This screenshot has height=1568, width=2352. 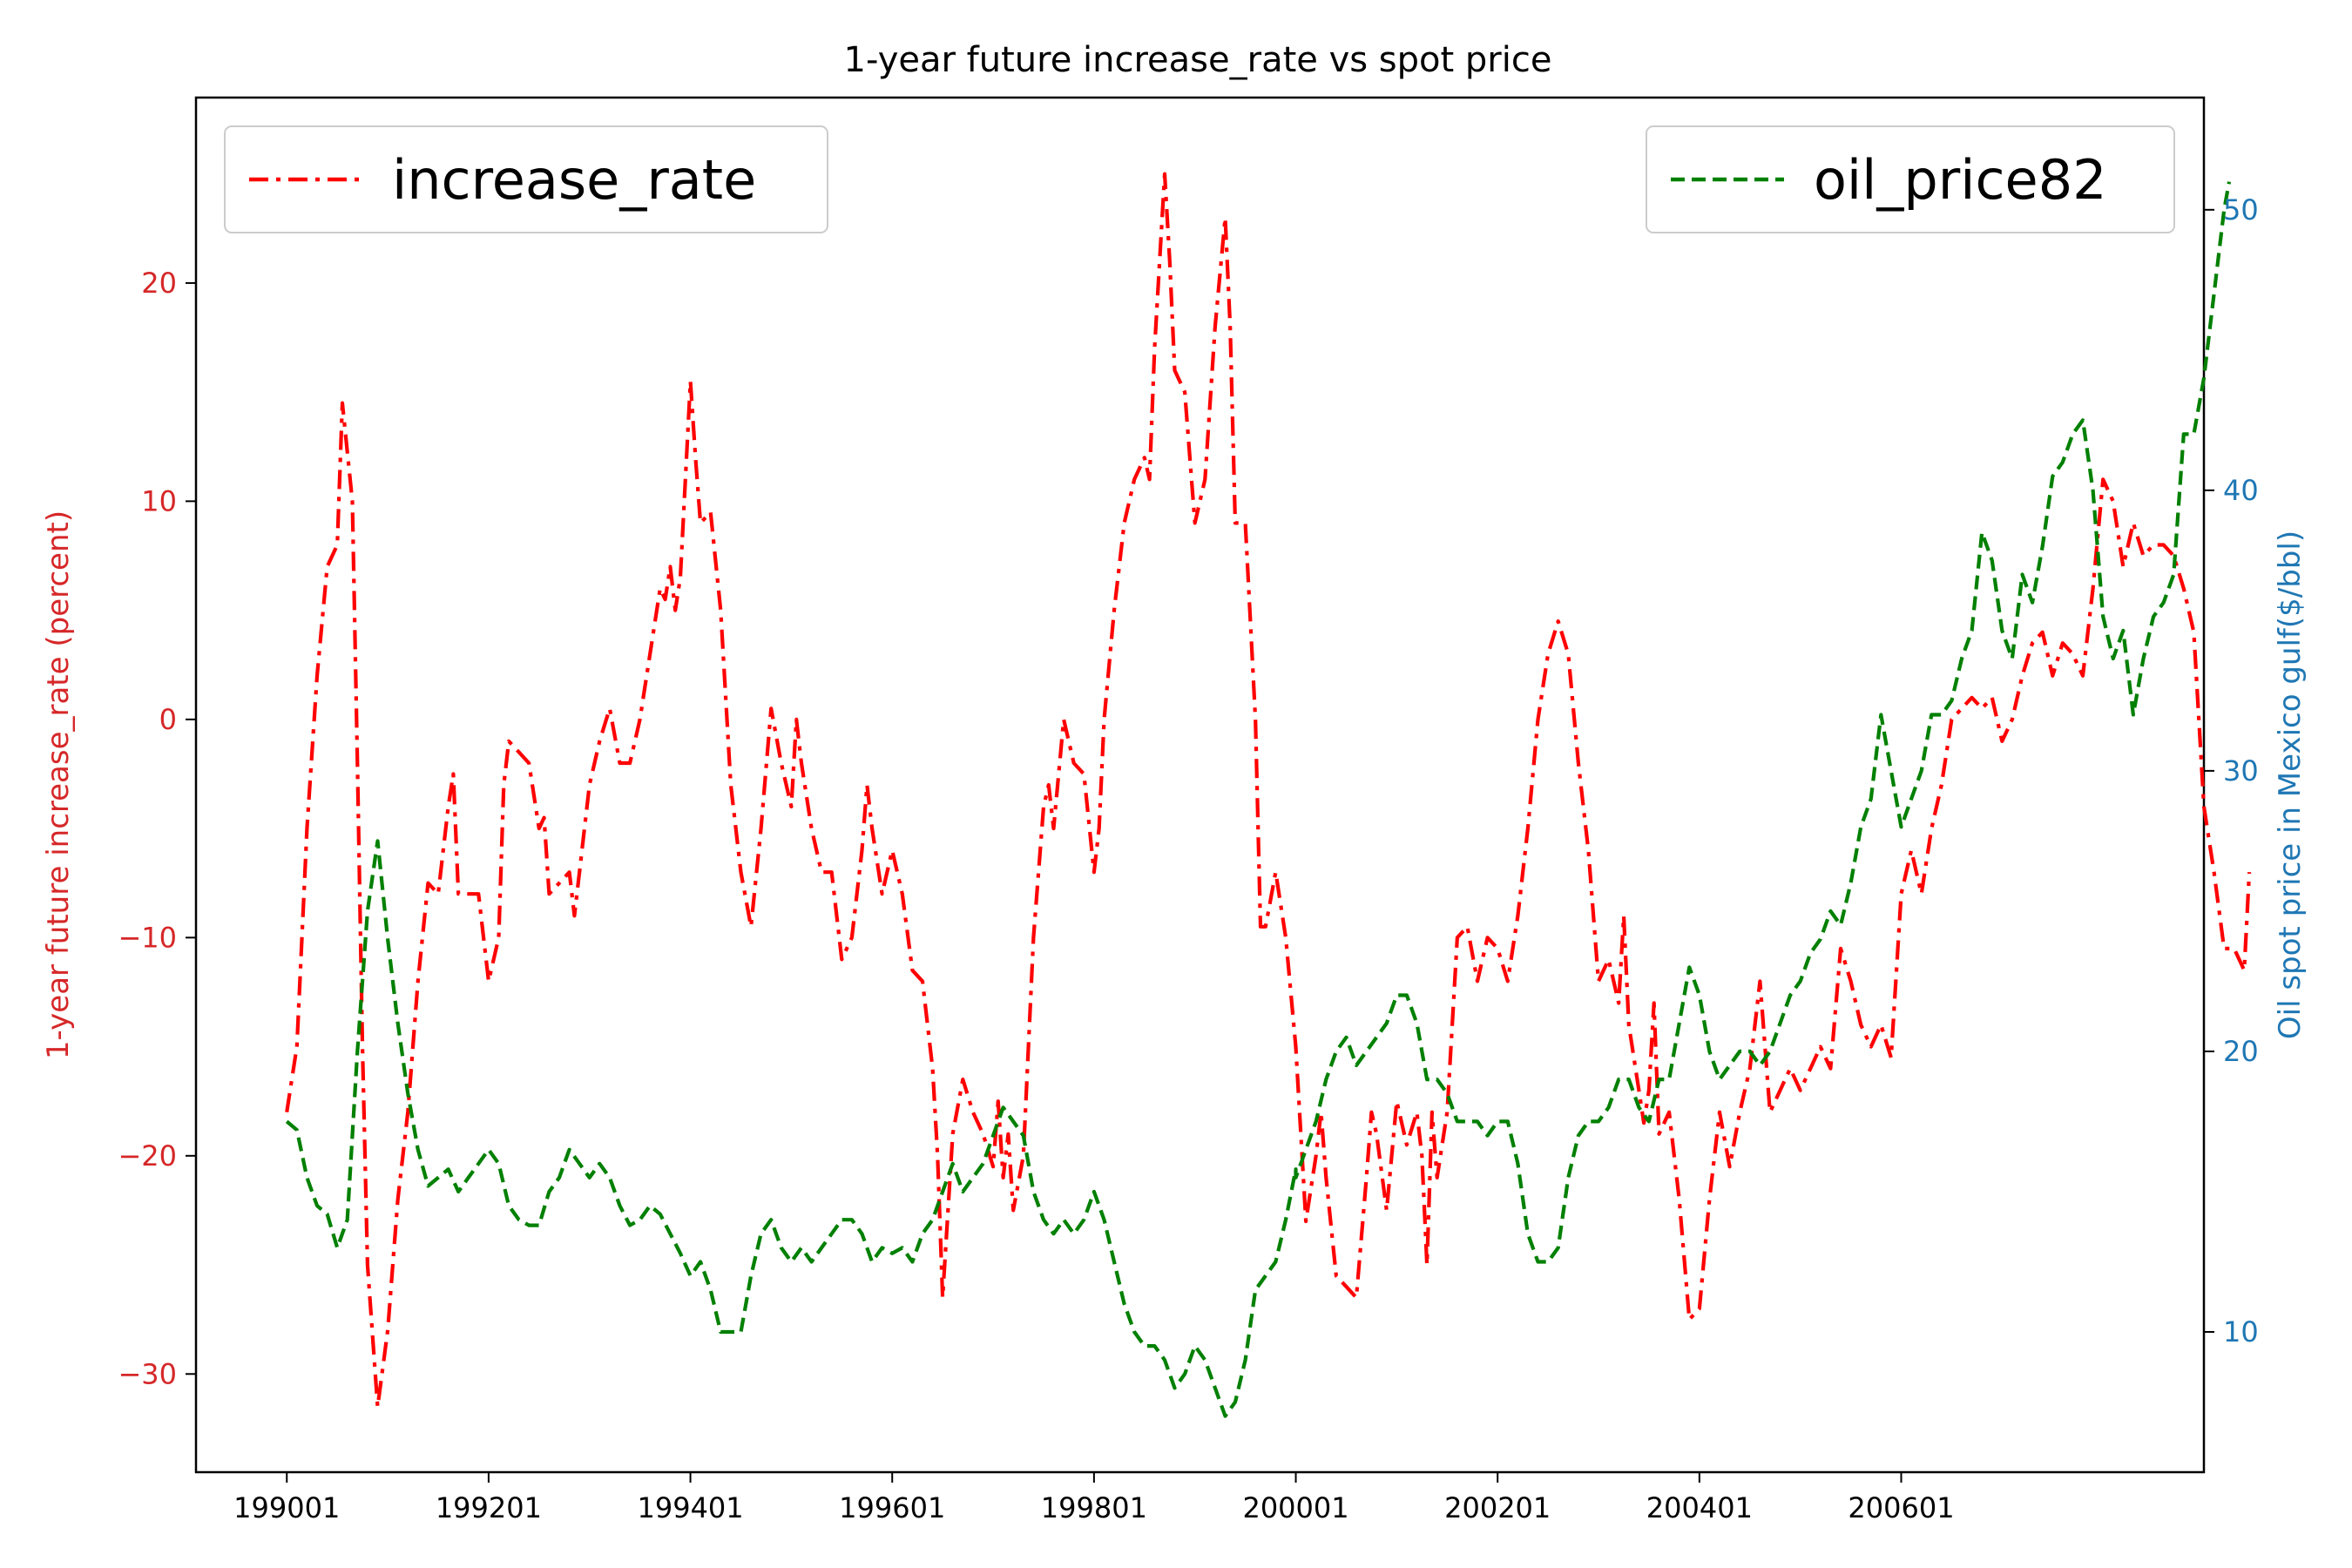 What do you see at coordinates (287, 1507) in the screenshot?
I see `x-tick-label: 199001` at bounding box center [287, 1507].